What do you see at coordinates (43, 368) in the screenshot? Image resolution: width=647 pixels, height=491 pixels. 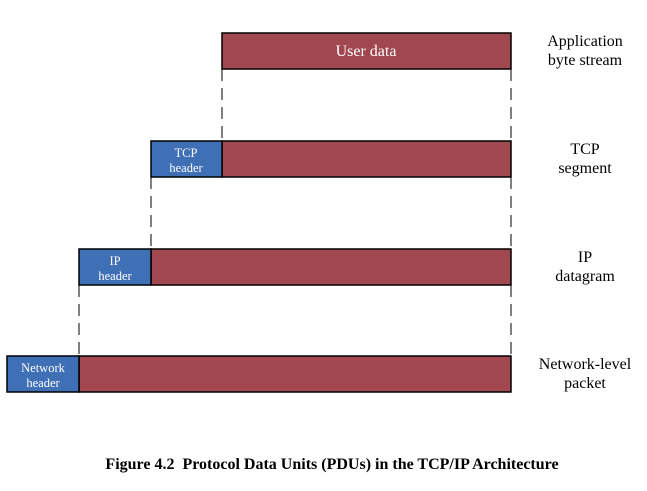 I see `network-header-label-line1: Network` at bounding box center [43, 368].